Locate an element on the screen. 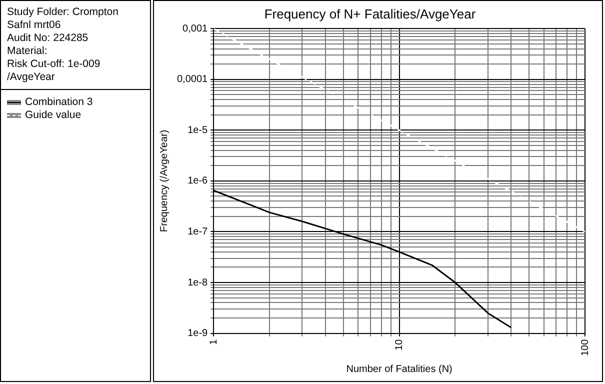 The width and height of the screenshot is (605, 384). y-tick-label: 0,001 is located at coordinates (195, 28).